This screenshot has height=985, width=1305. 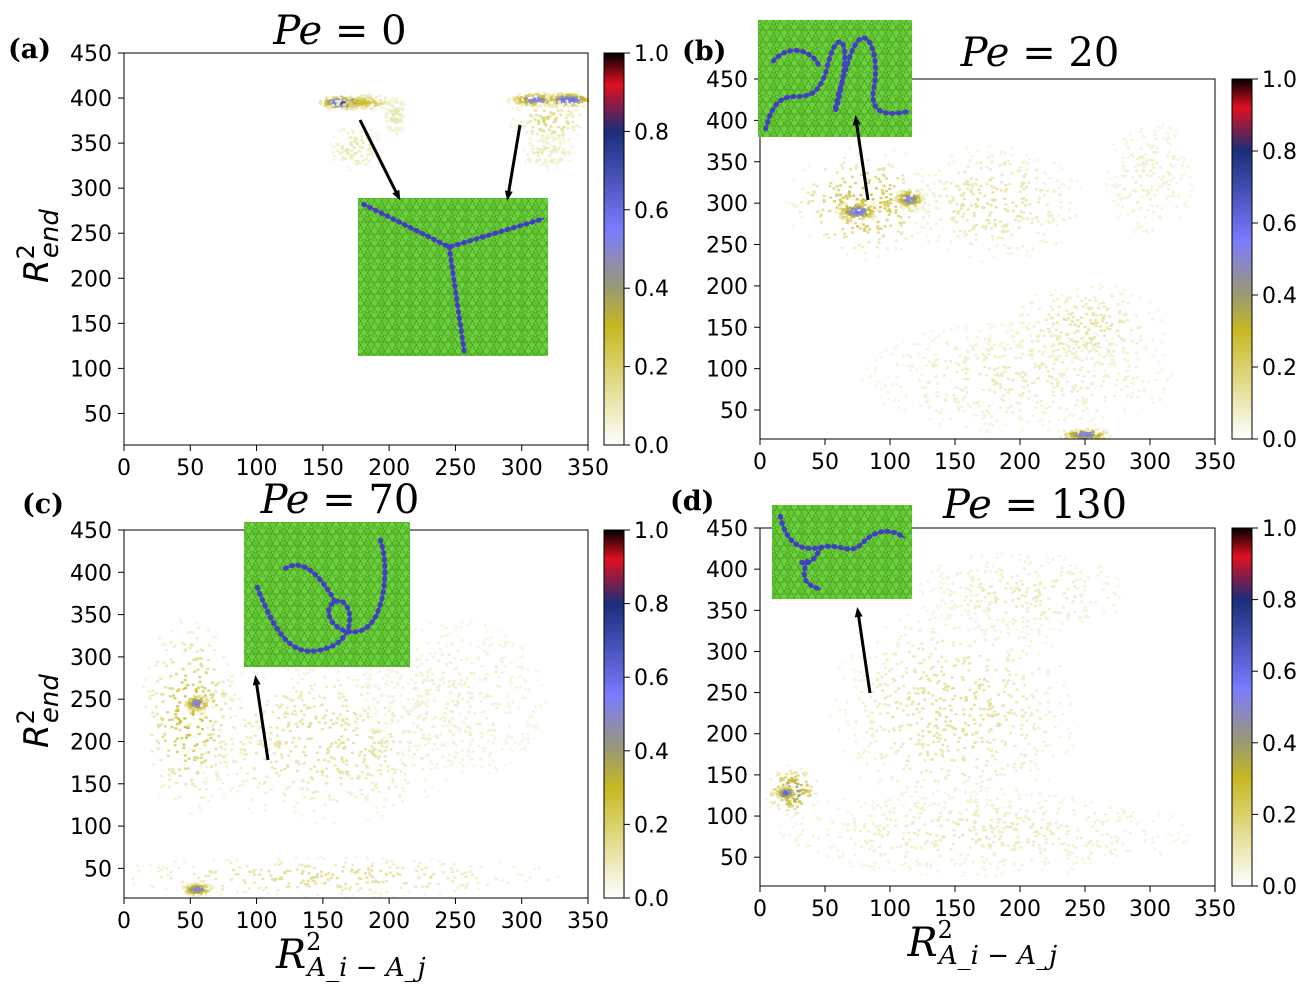 I want to click on panel-title: Pe = 20, so click(x=1040, y=53).